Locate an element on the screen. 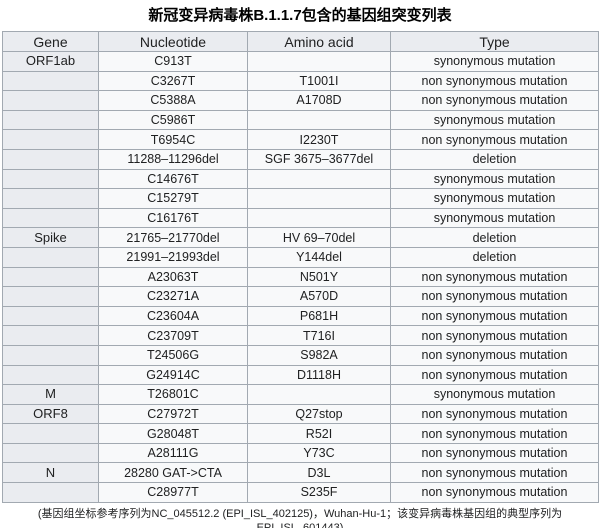 The width and height of the screenshot is (600, 528). cell-amino-acid: T716I is located at coordinates (319, 335).